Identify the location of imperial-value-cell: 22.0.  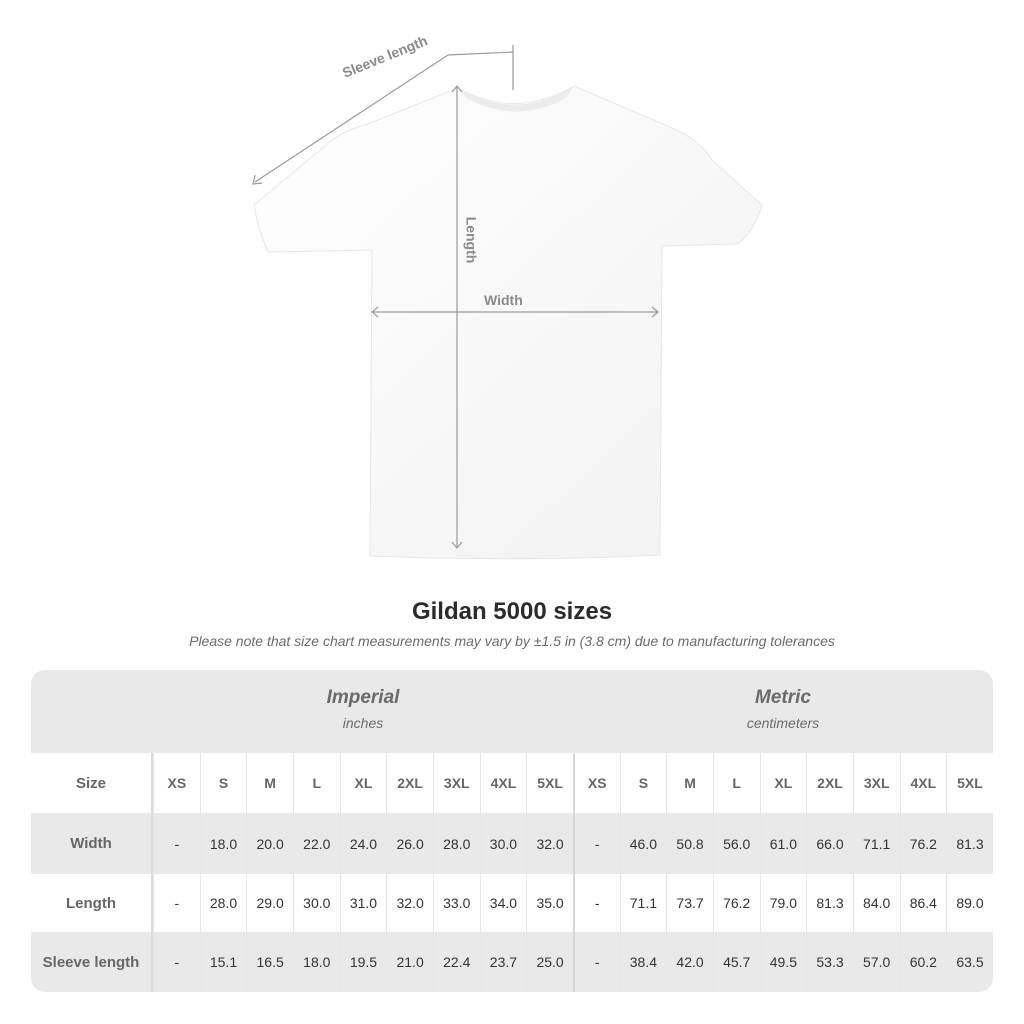
(316, 843).